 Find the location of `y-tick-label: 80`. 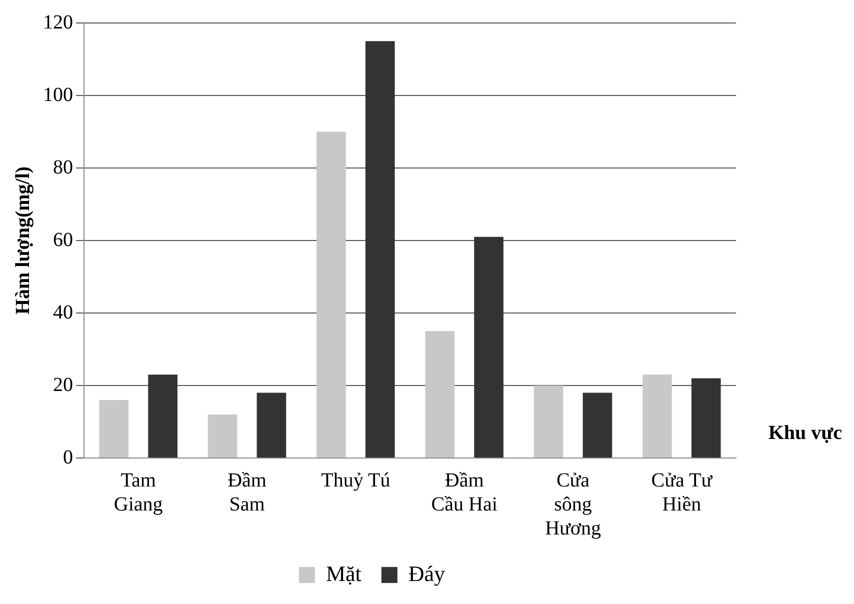

y-tick-label: 80 is located at coordinates (63, 167).